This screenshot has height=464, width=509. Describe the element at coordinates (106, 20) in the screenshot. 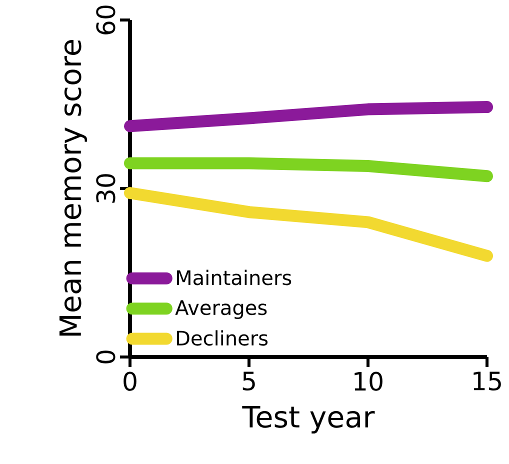

I see `y-tick-label: 60` at that location.